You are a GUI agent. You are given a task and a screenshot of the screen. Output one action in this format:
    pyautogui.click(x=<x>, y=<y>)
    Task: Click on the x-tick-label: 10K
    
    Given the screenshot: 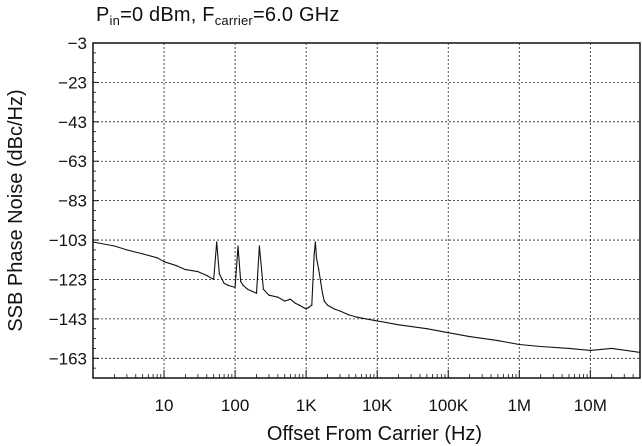 What is the action you would take?
    pyautogui.click(x=377, y=405)
    